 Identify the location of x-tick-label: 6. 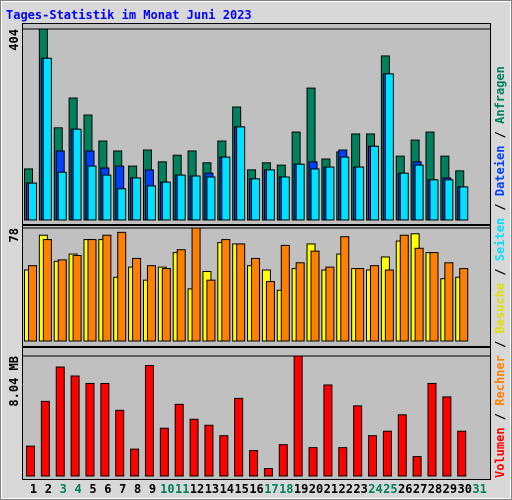
(107, 489).